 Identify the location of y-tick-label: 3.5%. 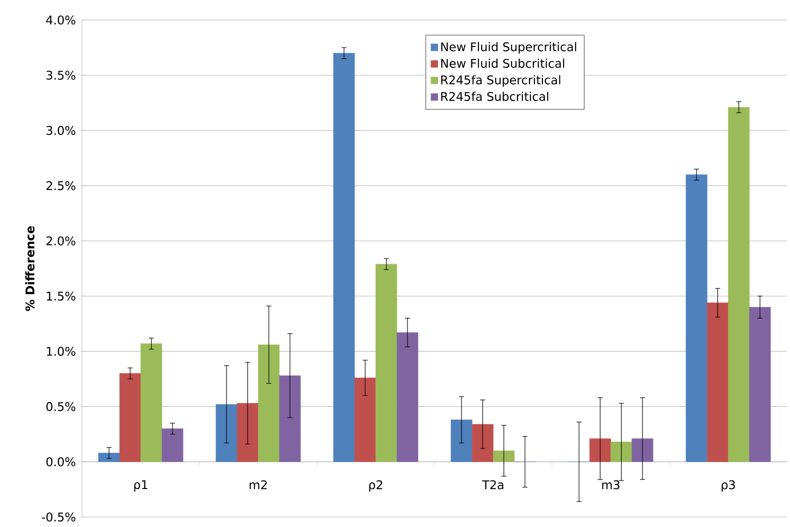
(61, 75).